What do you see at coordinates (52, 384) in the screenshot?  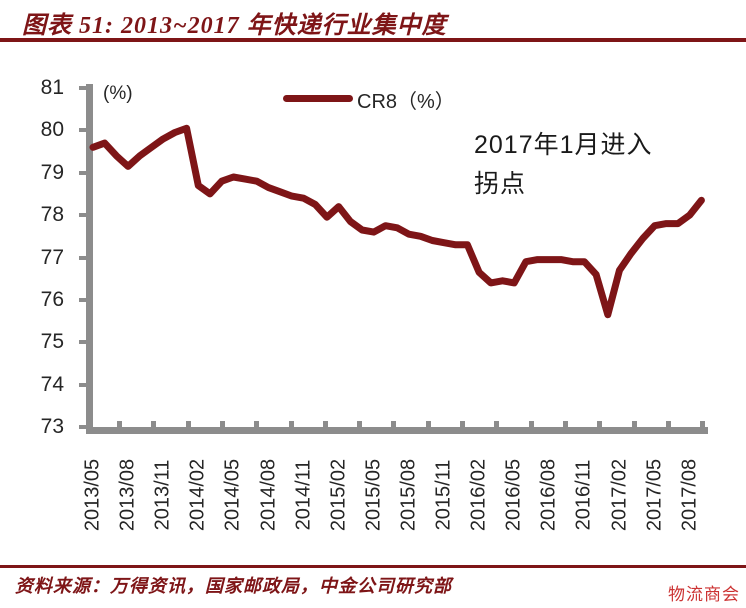 I see `y-tick-label: 74` at bounding box center [52, 384].